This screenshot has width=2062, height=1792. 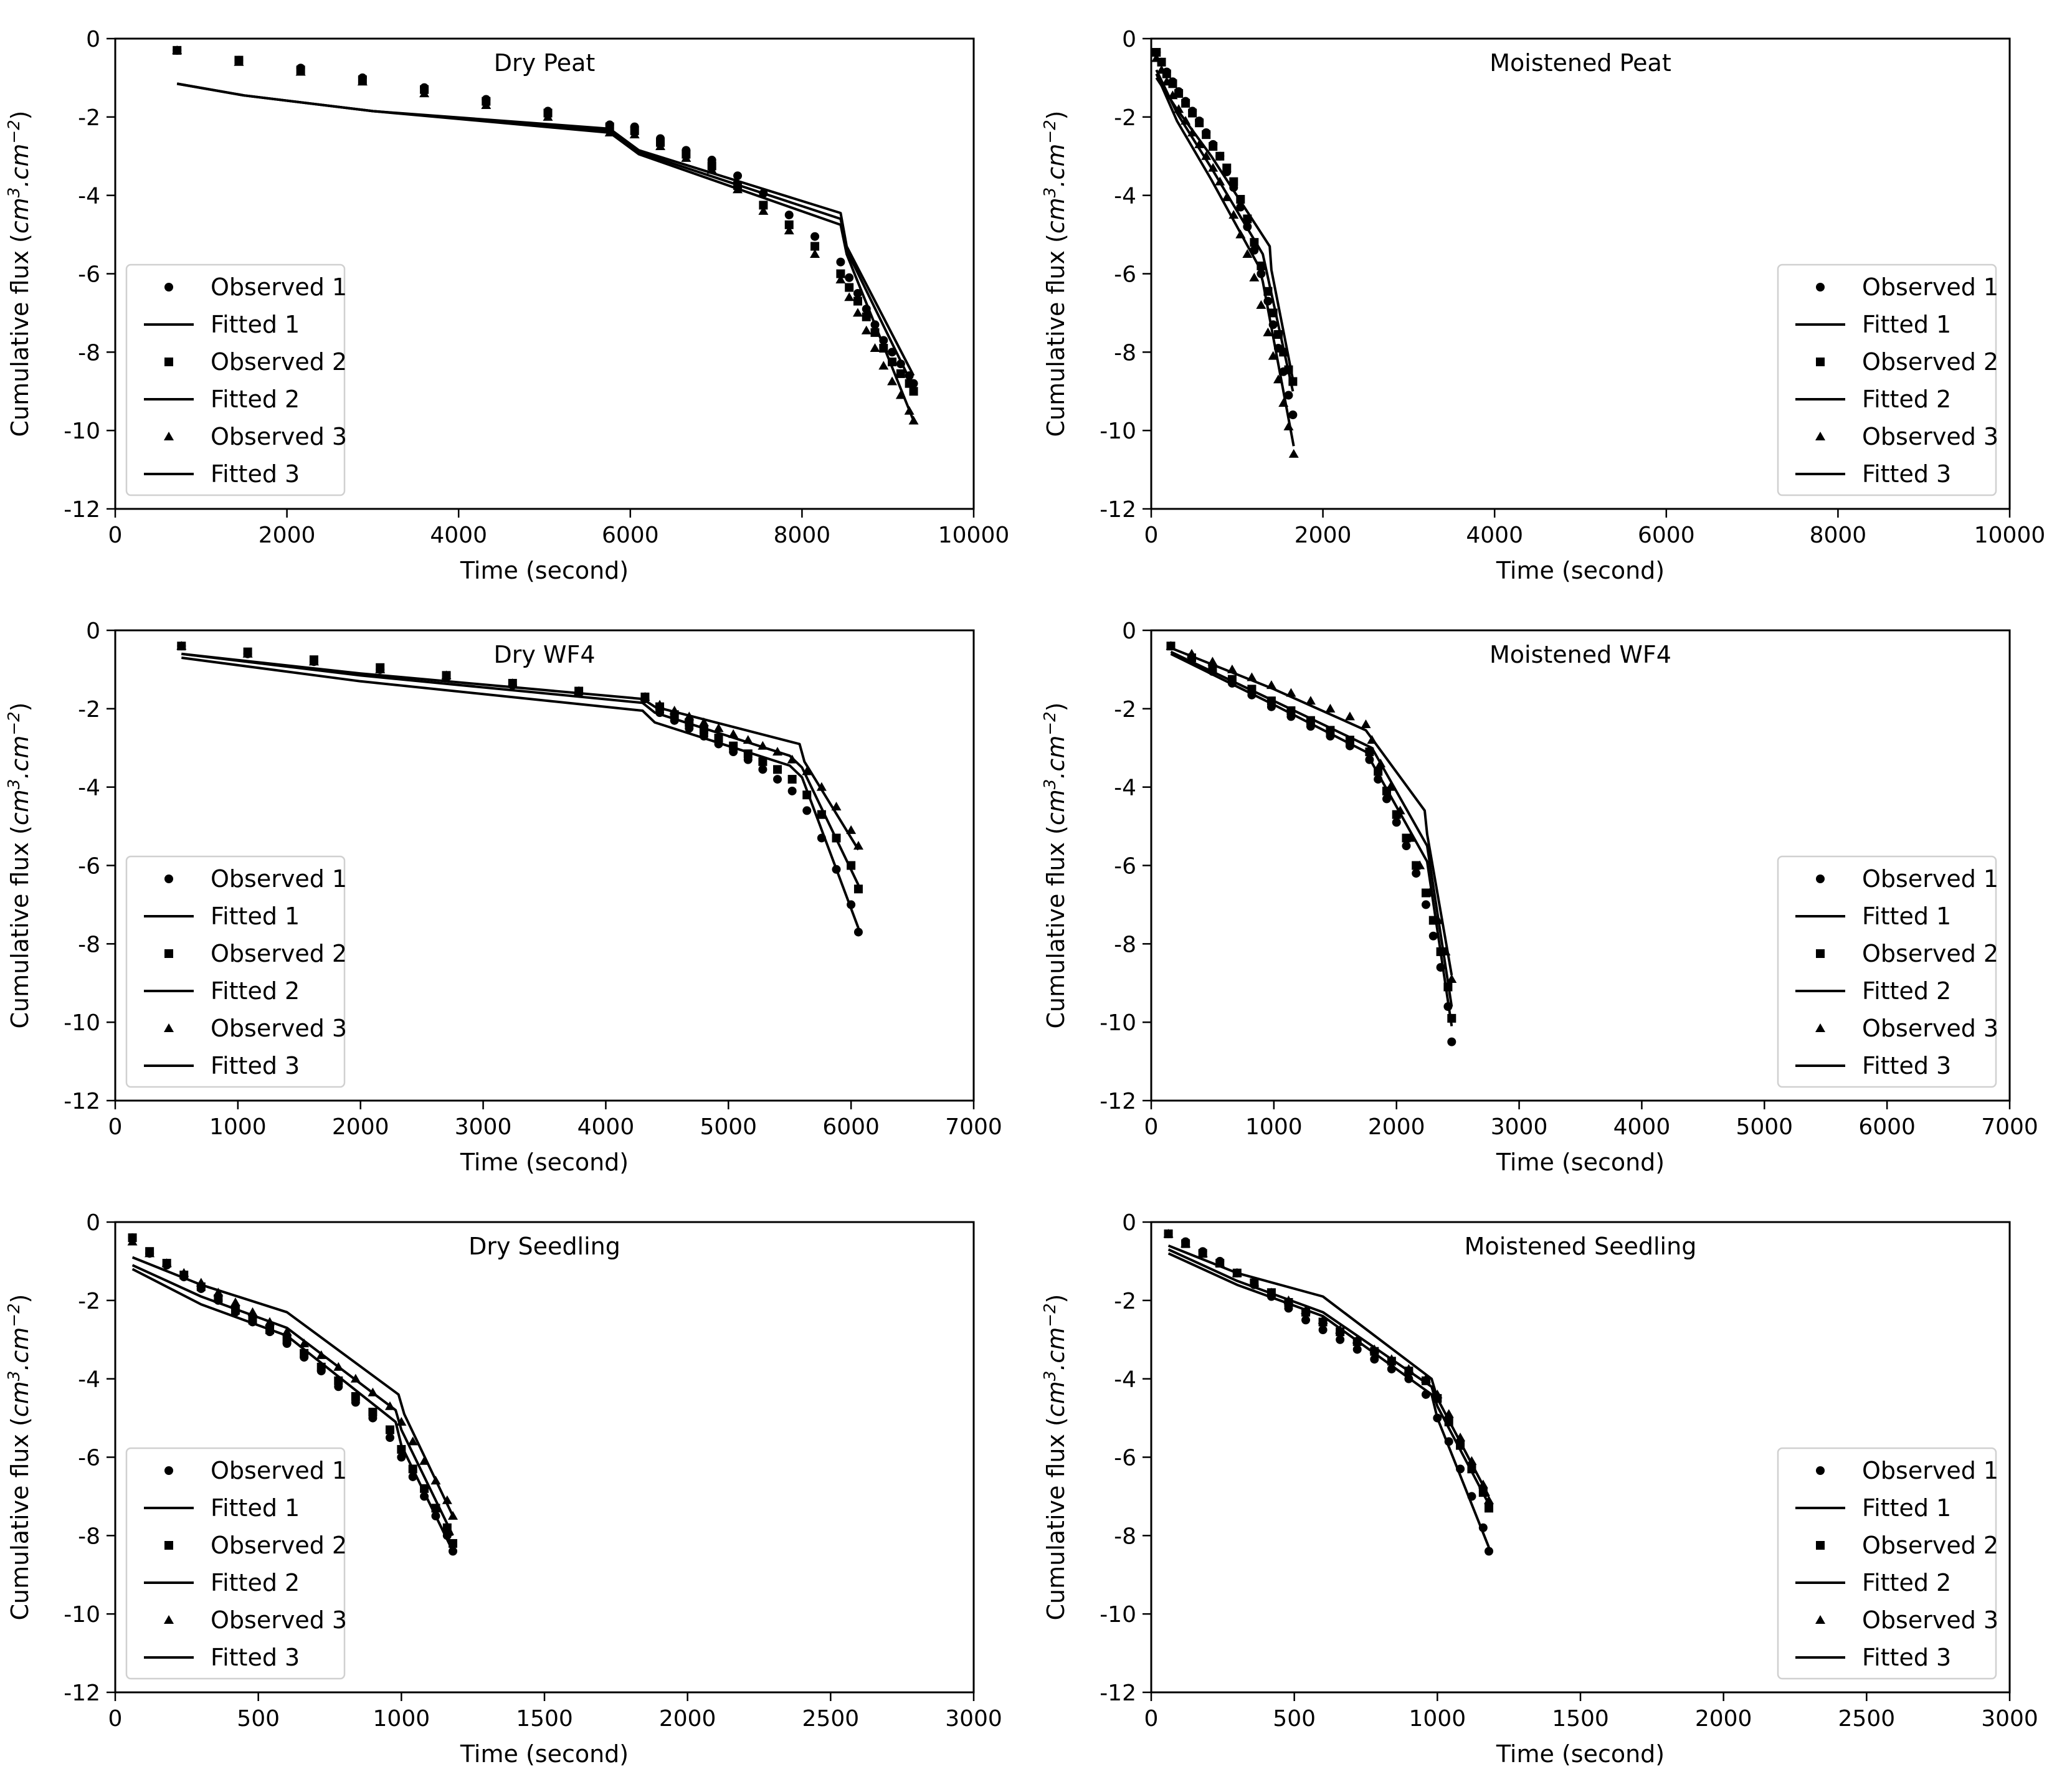 I want to click on y-tick-label: -10, so click(x=82, y=431).